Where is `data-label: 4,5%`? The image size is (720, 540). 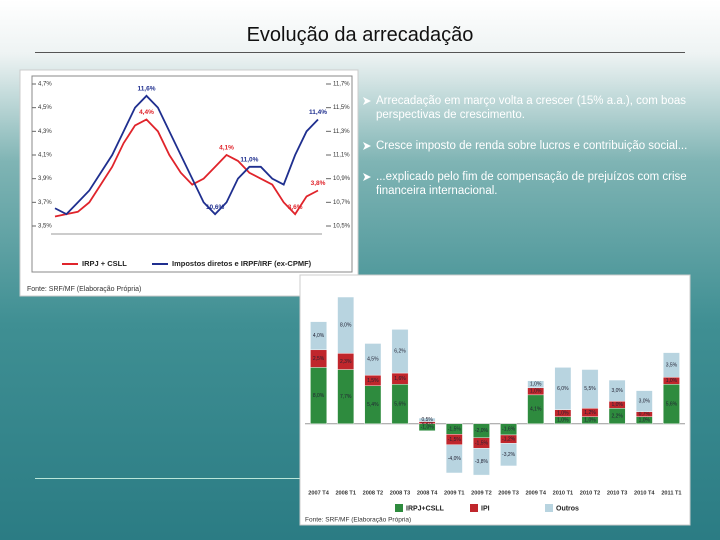
data-label: 4,5% is located at coordinates (373, 360).